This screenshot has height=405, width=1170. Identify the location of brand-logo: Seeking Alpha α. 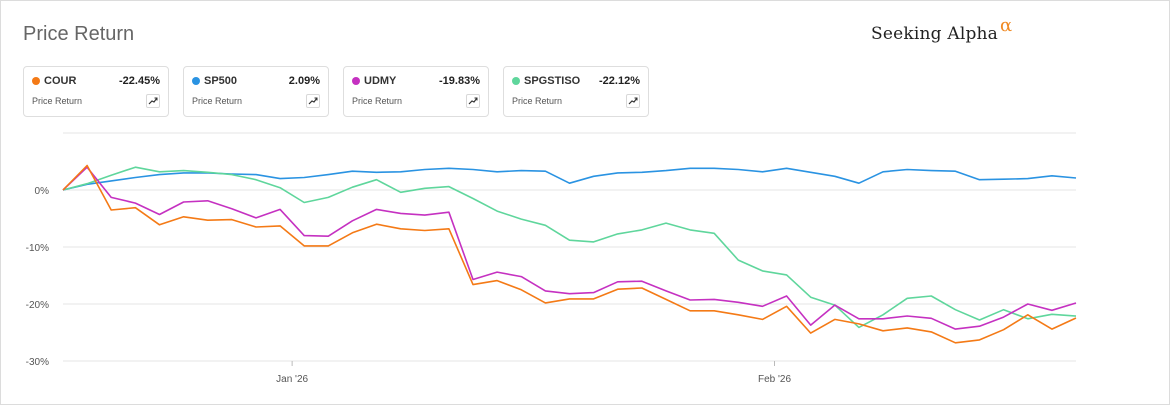
(941, 29).